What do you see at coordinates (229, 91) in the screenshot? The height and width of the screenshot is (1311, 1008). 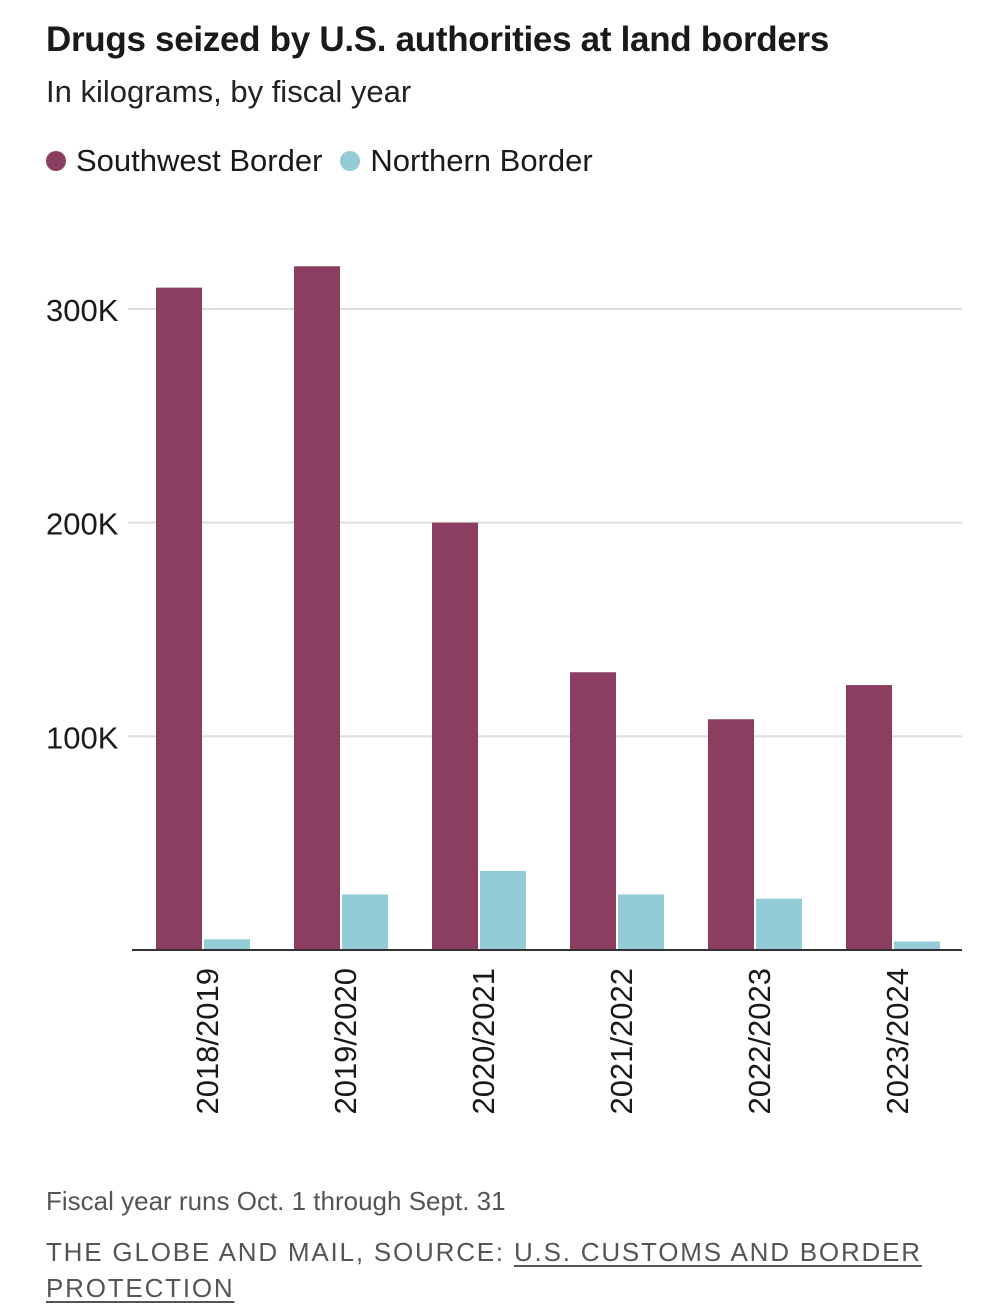 I see `chart-subtitle: In kilograms, by fiscal year` at bounding box center [229, 91].